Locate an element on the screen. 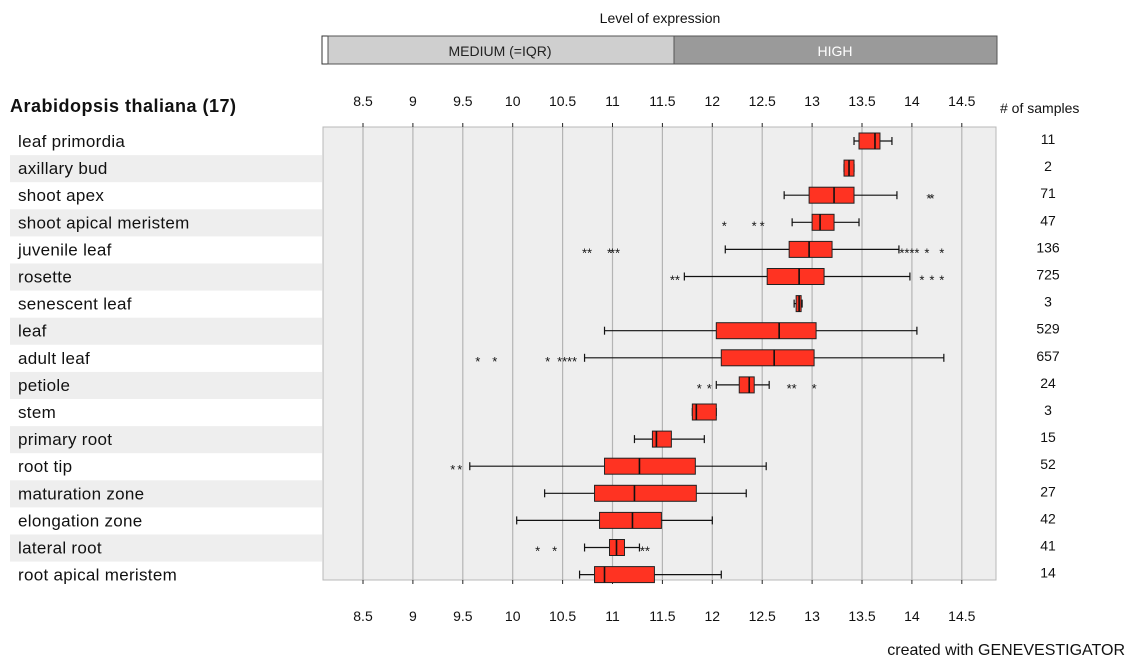  sample-count: 725 is located at coordinates (1048, 275).